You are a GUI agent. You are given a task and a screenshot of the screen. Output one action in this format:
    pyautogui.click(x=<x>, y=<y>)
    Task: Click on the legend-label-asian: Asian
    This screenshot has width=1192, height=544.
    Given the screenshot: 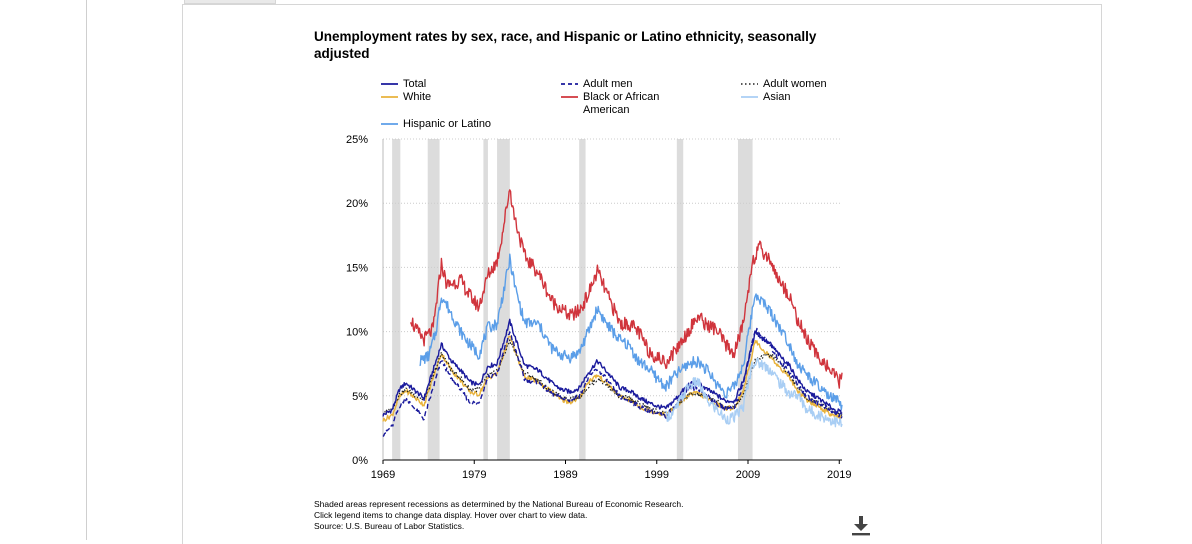 What is the action you would take?
    pyautogui.click(x=777, y=97)
    